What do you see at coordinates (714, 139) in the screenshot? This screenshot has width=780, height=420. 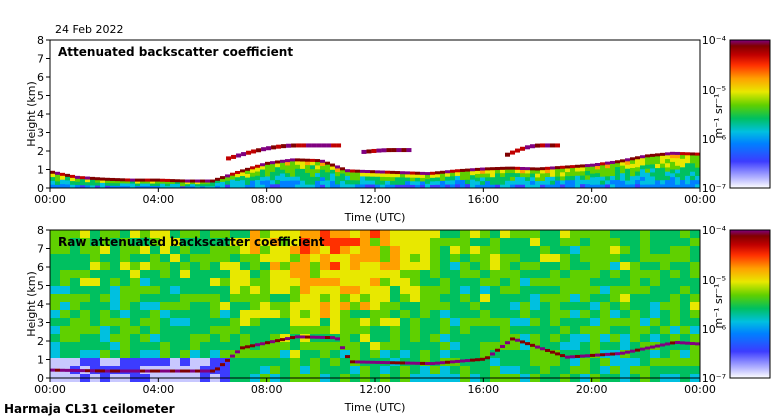 I see `colorbar-tick-label: 10⁻⁶` at bounding box center [714, 139].